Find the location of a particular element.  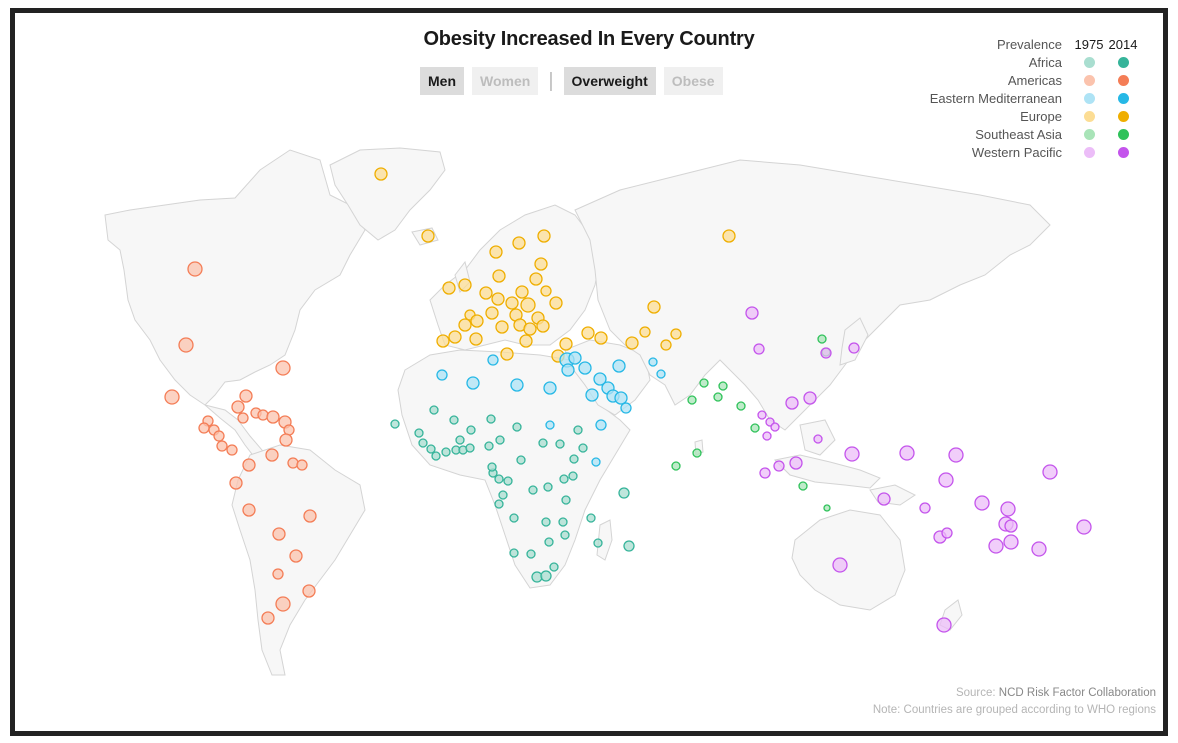

toggle-overweight-button: Overweight is located at coordinates (609, 81).